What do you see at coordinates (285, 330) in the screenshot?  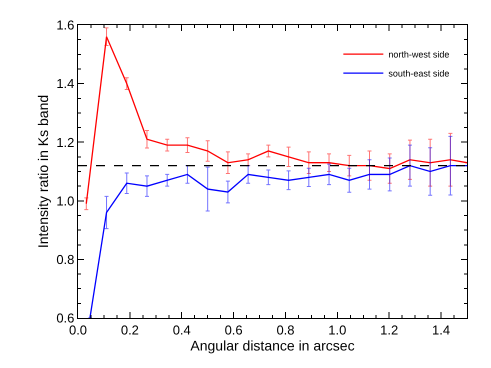 I see `x-tick-label: 0.8` at bounding box center [285, 330].